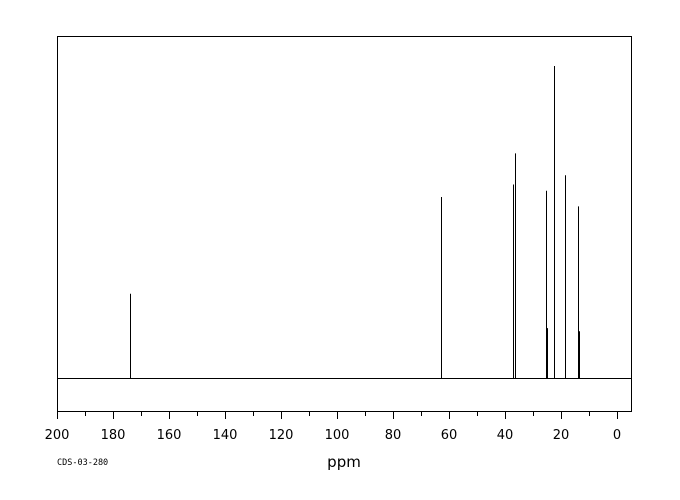 This screenshot has width=680, height=500. What do you see at coordinates (393, 435) in the screenshot?
I see `x-tick-label: 80` at bounding box center [393, 435].